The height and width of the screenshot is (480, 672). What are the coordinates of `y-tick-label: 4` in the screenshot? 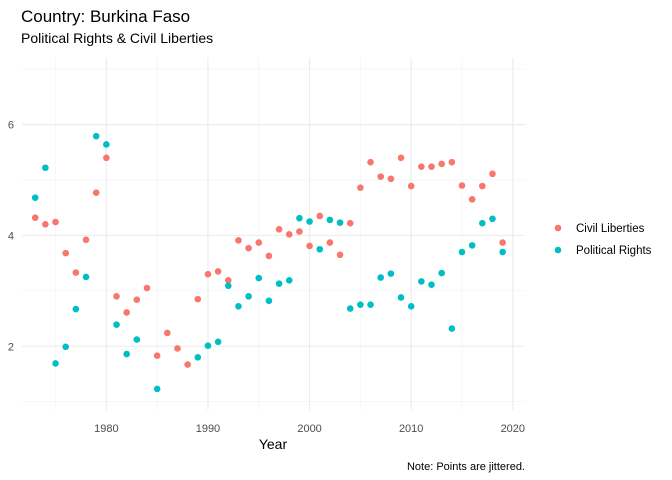 It's located at (11, 236).